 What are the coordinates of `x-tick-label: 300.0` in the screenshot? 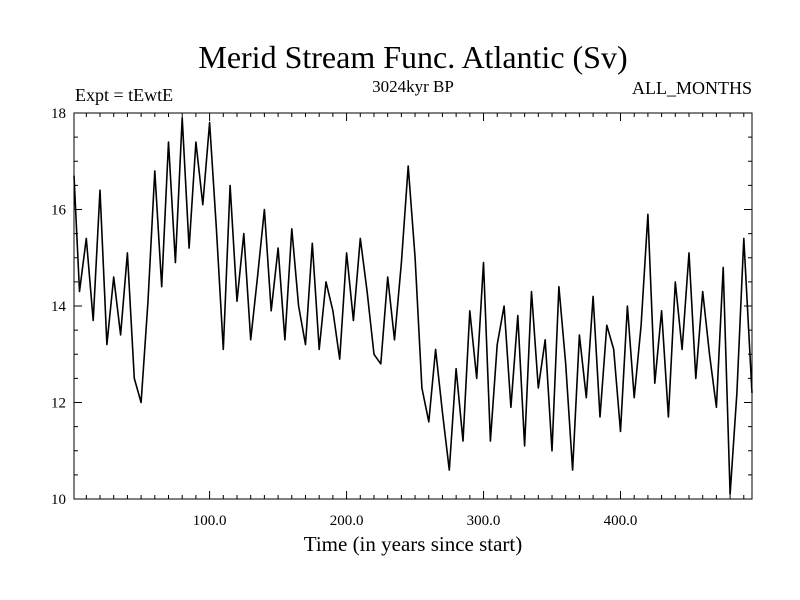 It's located at (484, 521).